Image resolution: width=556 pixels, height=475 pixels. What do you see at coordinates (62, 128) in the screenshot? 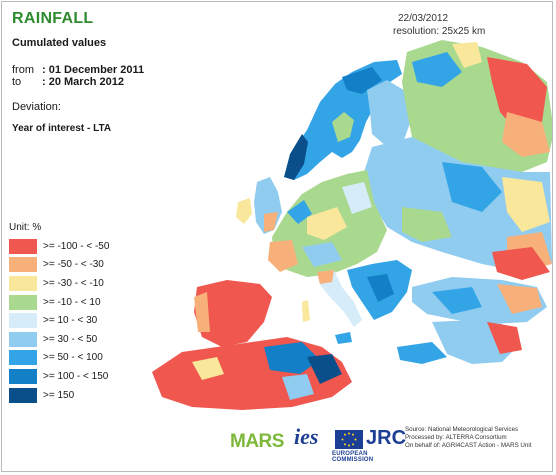
I see `year-of-interest-label: Year of interest - LTA` at bounding box center [62, 128].